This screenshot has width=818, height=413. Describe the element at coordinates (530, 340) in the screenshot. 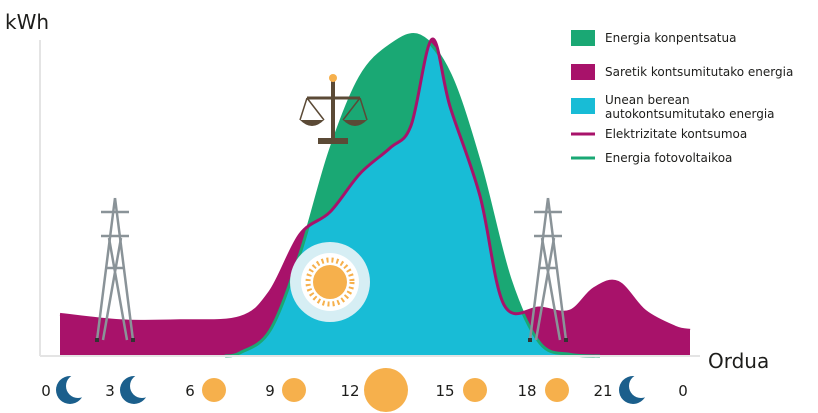

I see `transmission-tower-right-foot-left` at that location.